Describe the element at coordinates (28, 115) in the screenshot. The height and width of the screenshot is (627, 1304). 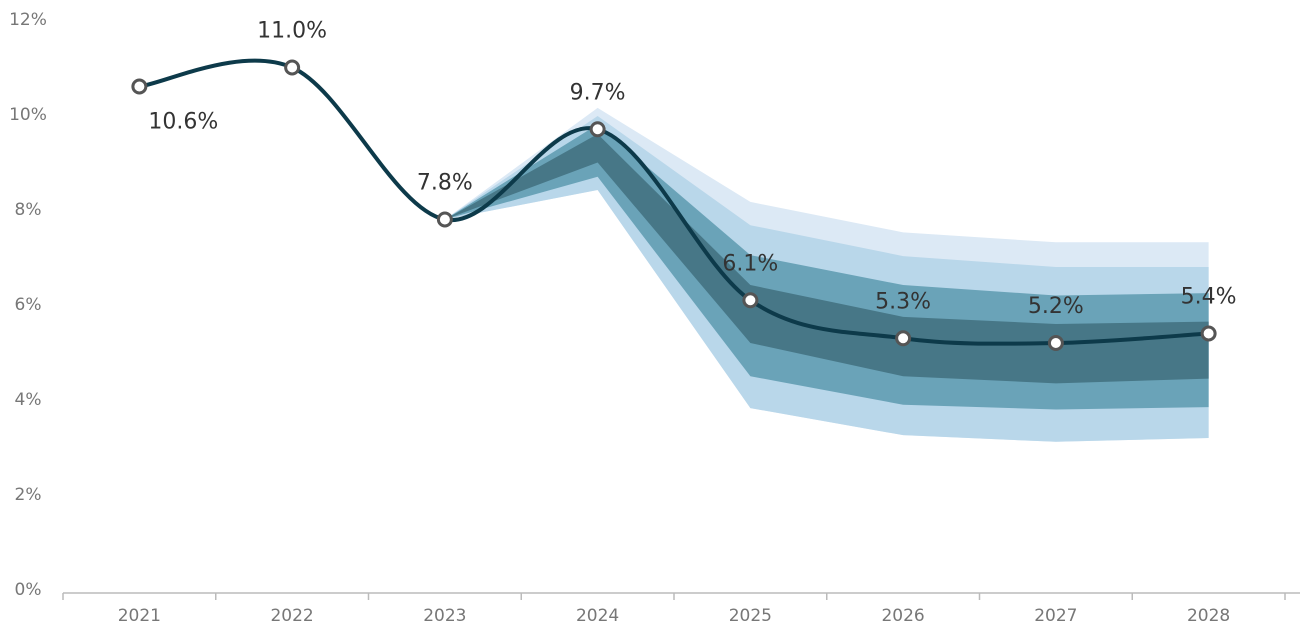
I see `y-tick-label: 10%` at that location.